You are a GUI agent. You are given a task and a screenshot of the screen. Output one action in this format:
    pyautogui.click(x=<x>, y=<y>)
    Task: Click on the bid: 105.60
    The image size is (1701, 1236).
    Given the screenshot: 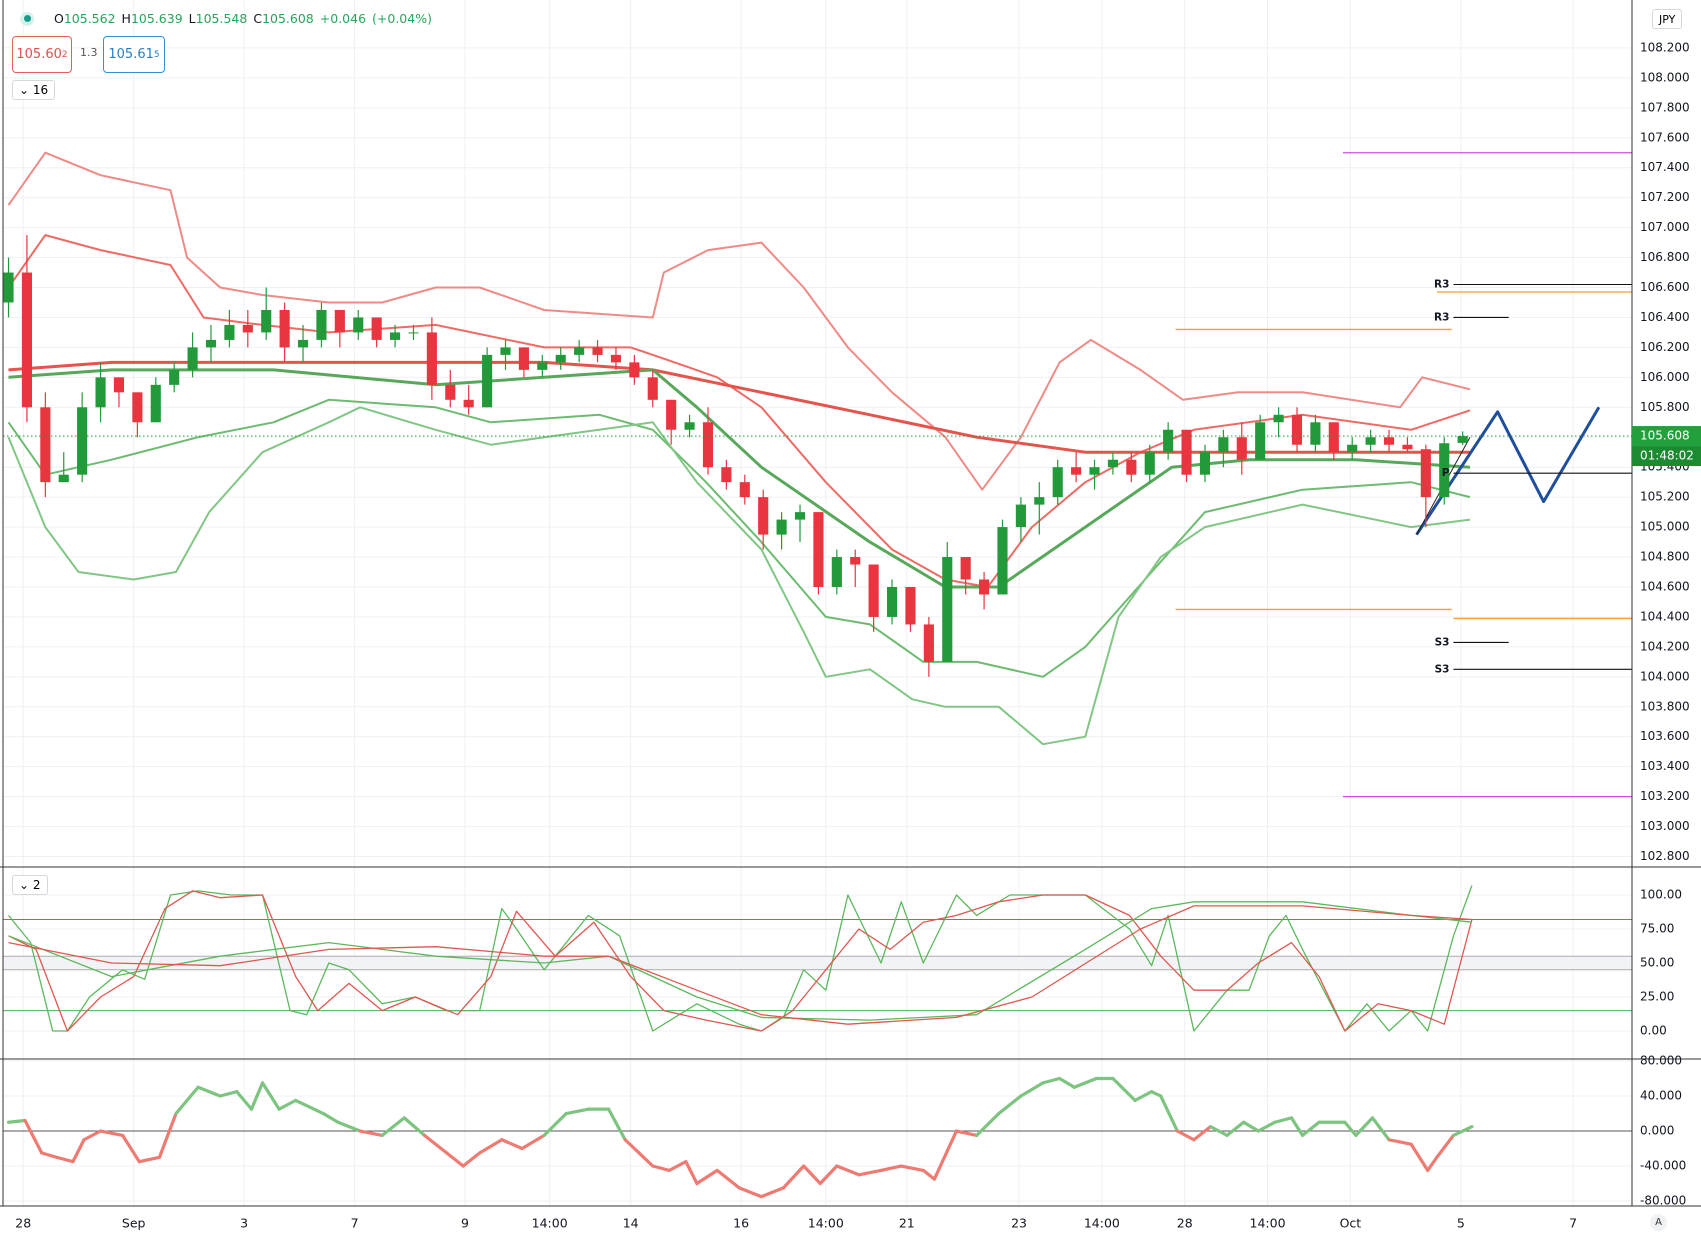 What is the action you would take?
    pyautogui.click(x=39, y=54)
    